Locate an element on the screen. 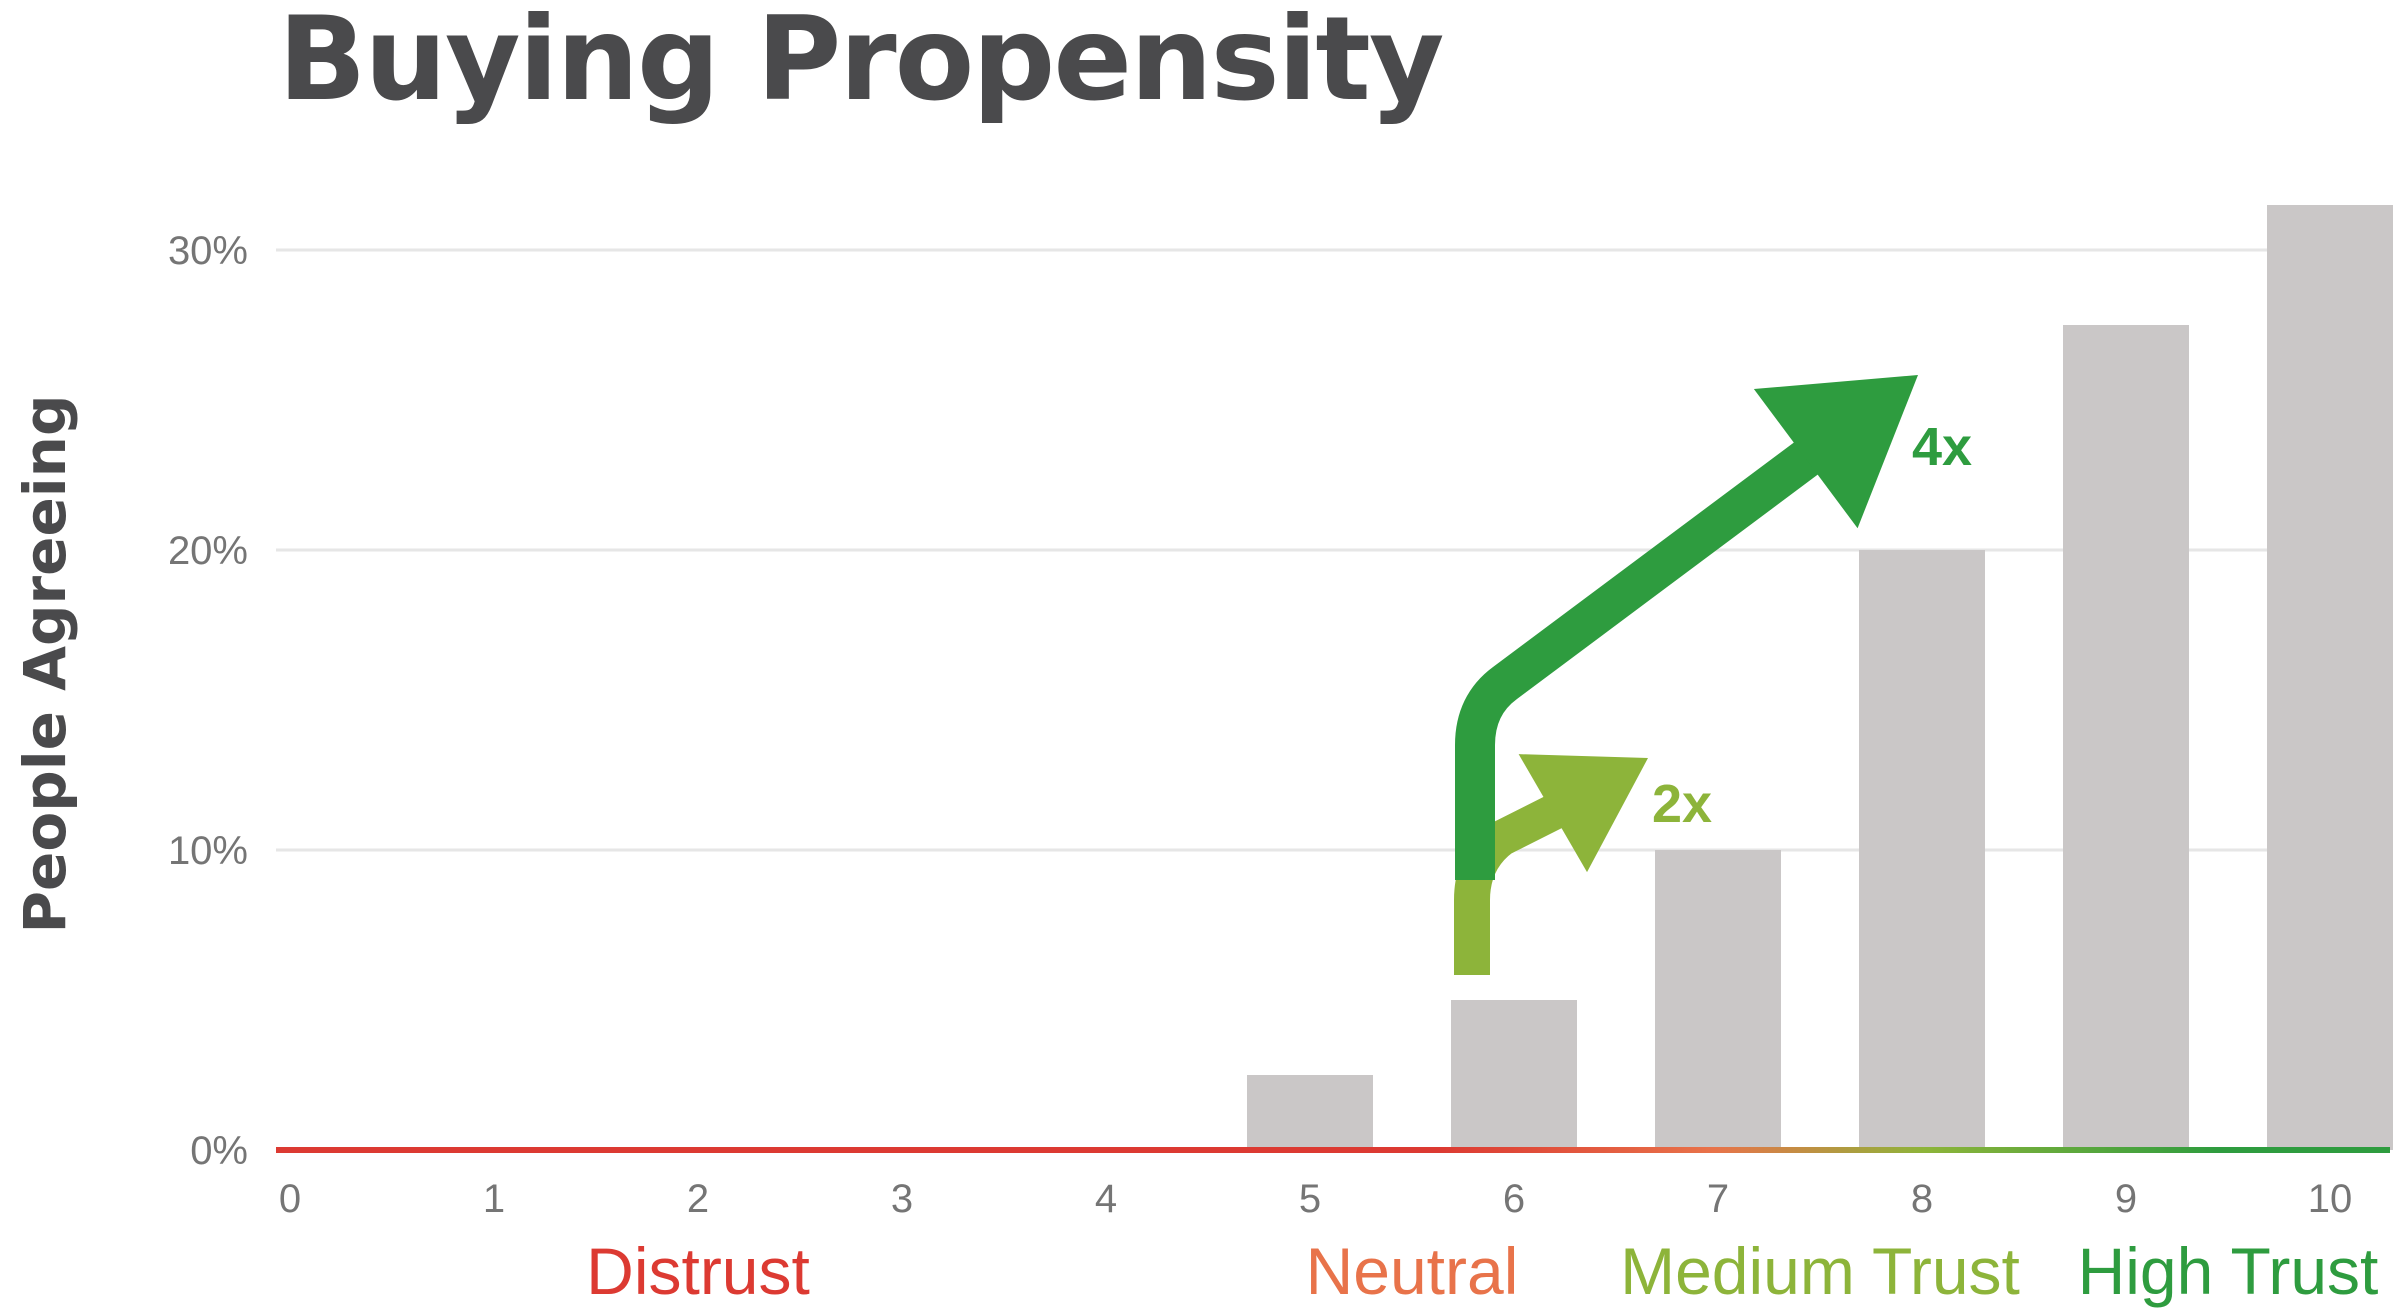 This screenshot has height=1309, width=2393. y-tick-label: 10% is located at coordinates (208, 851).